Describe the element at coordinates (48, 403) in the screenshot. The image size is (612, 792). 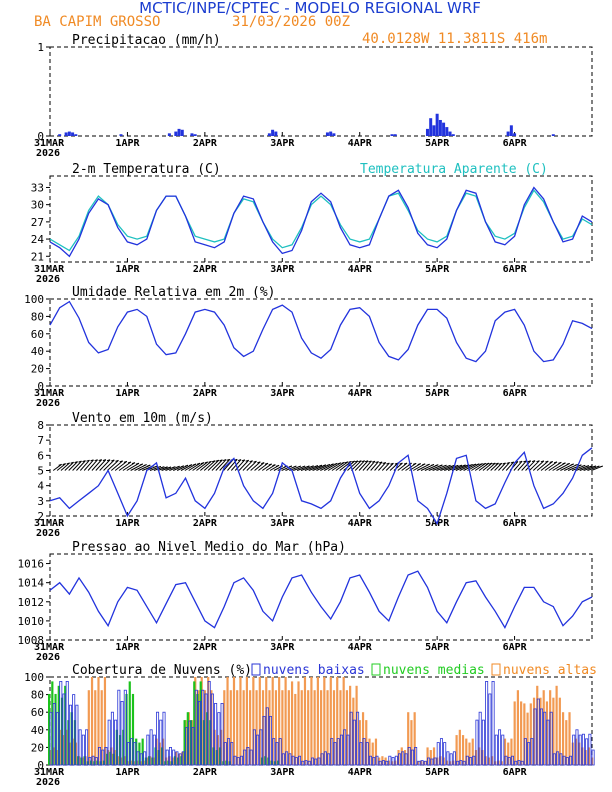
I see `humidity-year: 2026` at that location.